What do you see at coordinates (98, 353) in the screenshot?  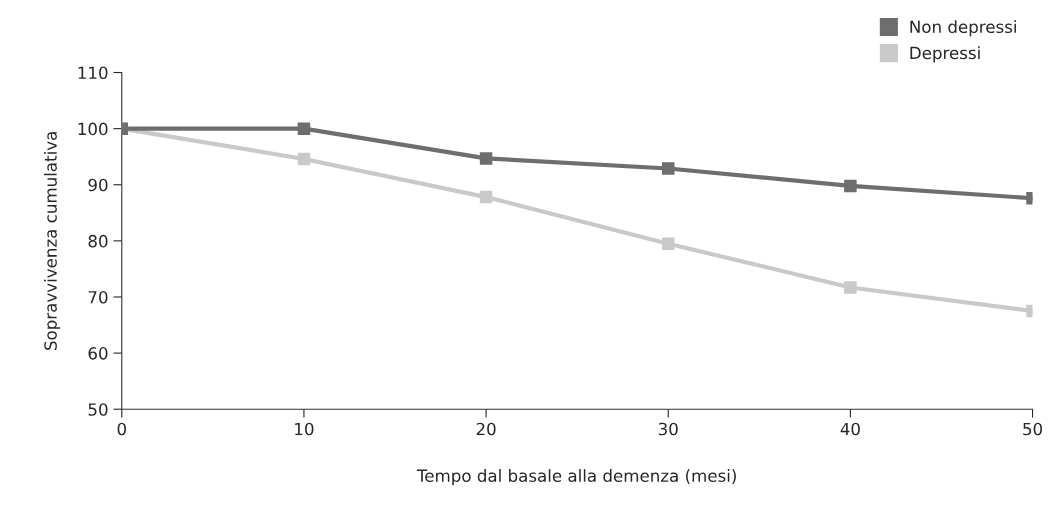 I see `y-tick-label: 60` at bounding box center [98, 353].